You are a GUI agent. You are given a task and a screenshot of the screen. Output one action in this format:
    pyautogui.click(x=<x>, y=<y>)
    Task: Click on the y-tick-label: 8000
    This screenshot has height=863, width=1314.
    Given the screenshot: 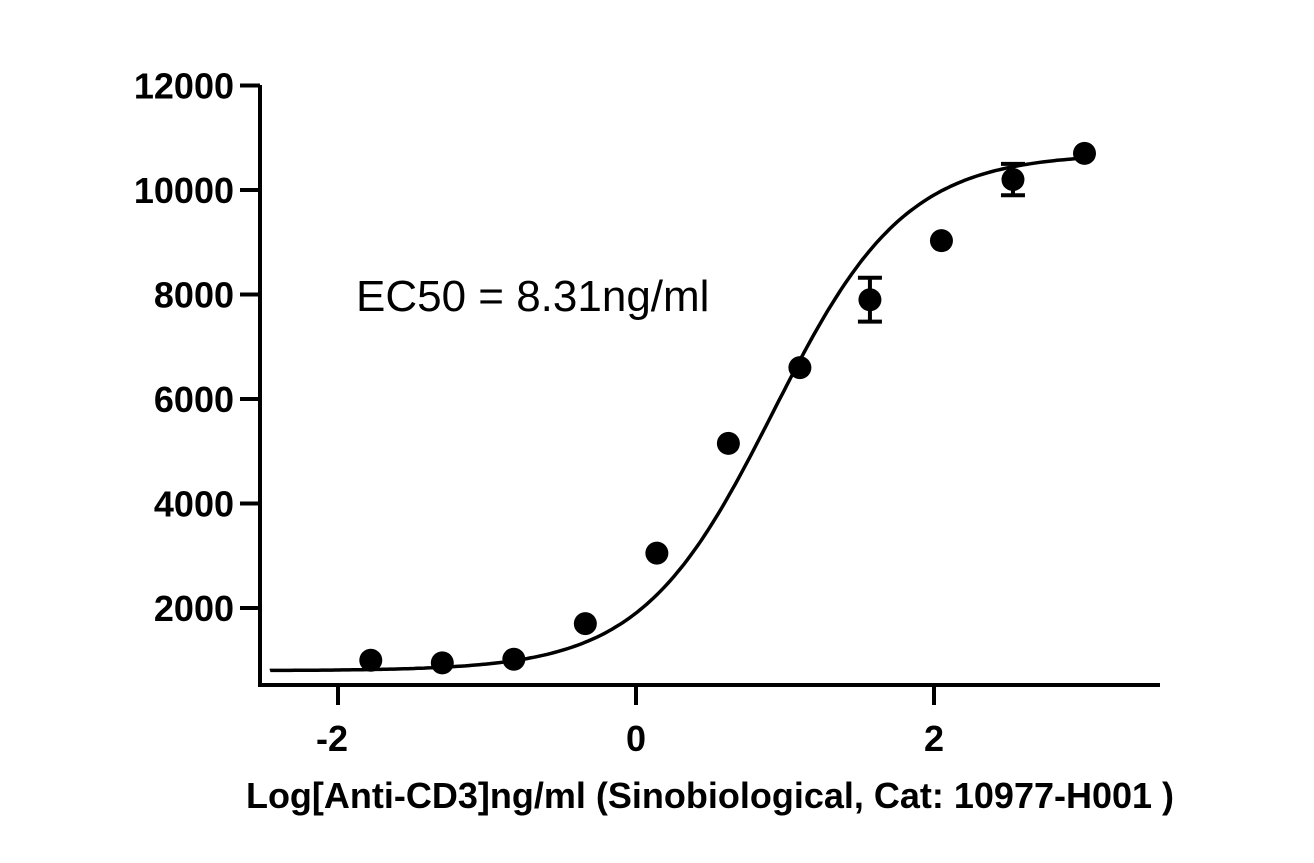 What is the action you would take?
    pyautogui.click(x=194, y=295)
    